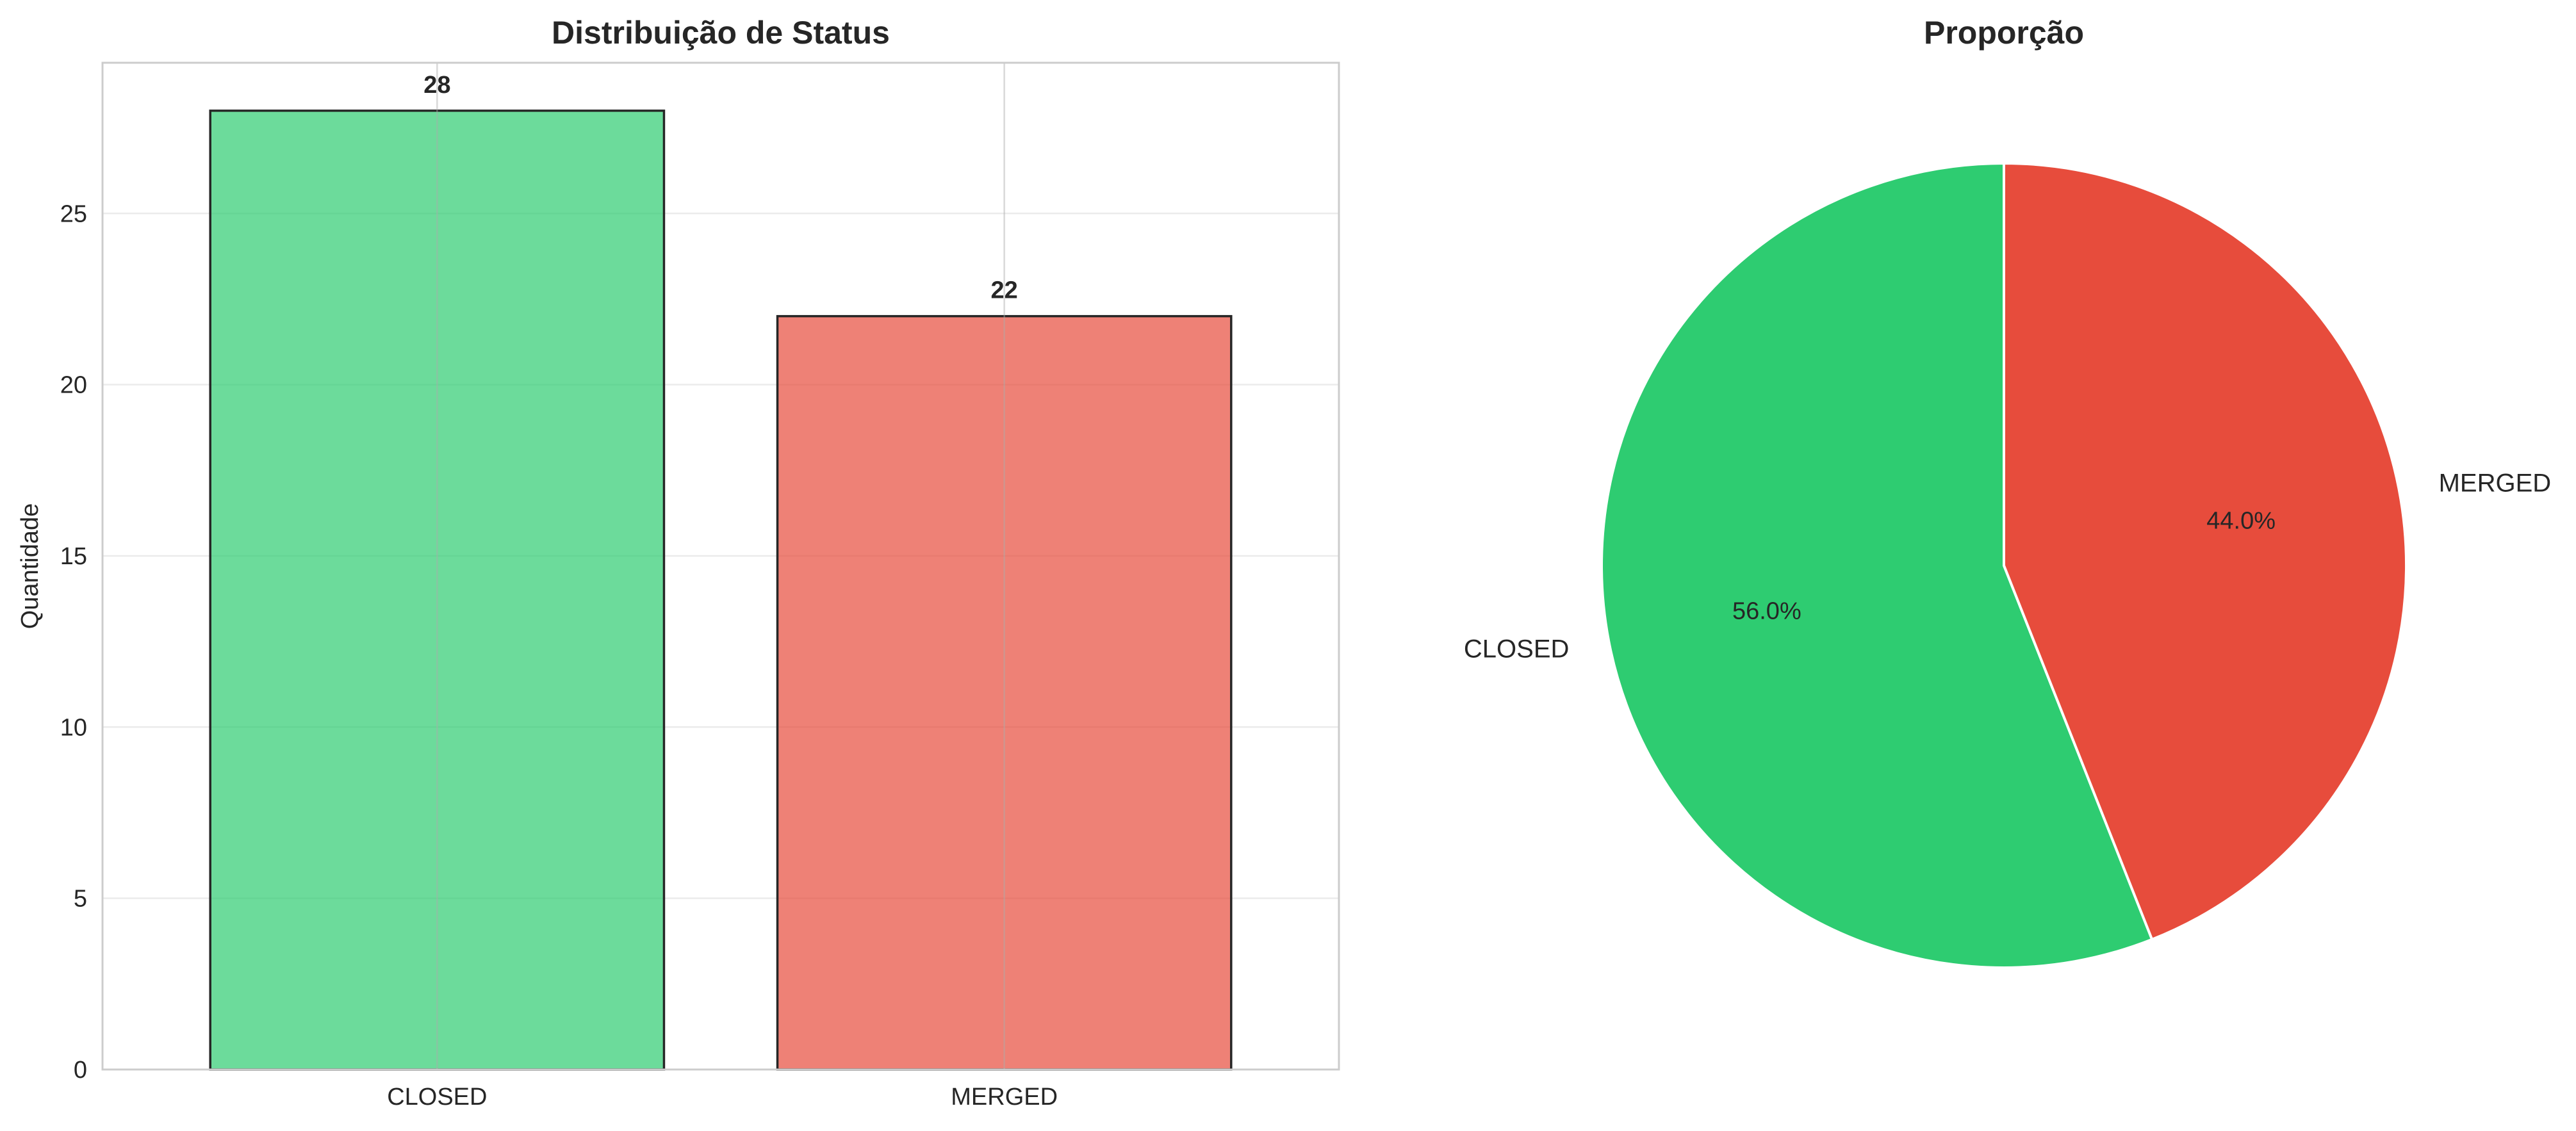 Image resolution: width=2576 pixels, height=1131 pixels. I want to click on bar-y-tick-label: 5, so click(80, 899).